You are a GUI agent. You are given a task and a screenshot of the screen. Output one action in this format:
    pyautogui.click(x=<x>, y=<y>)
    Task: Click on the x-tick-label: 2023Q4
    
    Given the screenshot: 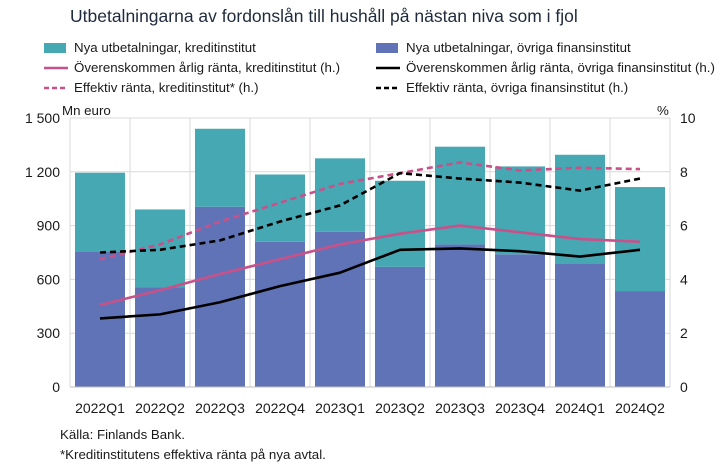 What is the action you would take?
    pyautogui.click(x=520, y=408)
    